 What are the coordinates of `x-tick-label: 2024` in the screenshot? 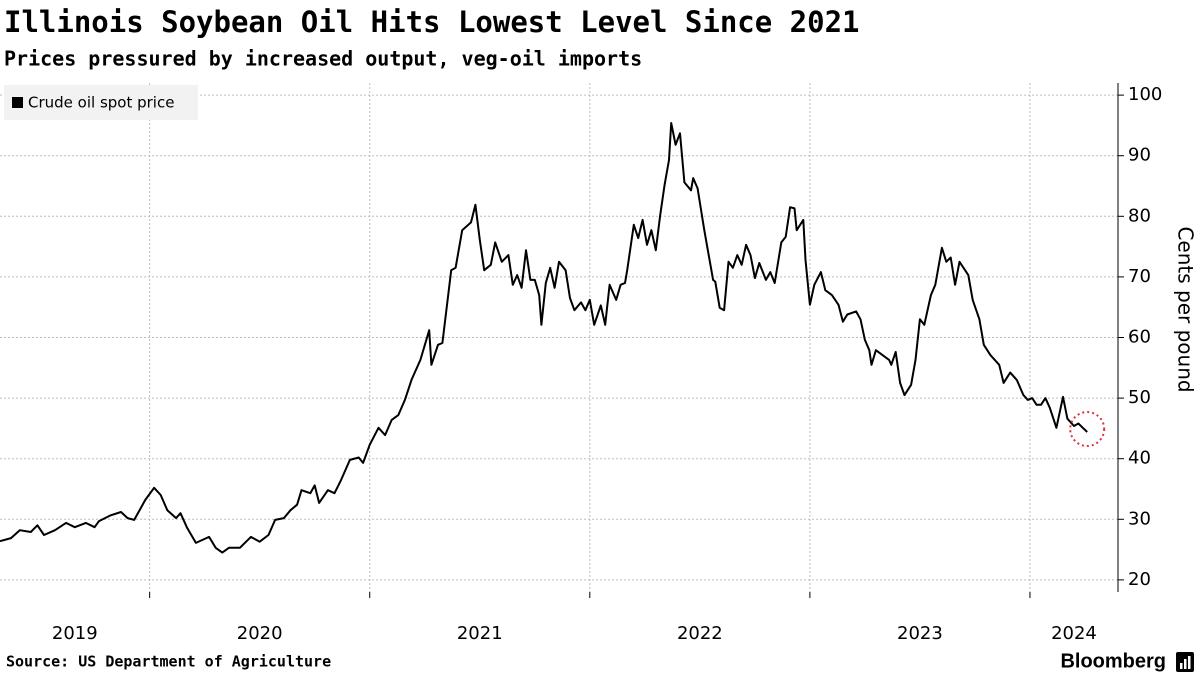 It's located at (1074, 633).